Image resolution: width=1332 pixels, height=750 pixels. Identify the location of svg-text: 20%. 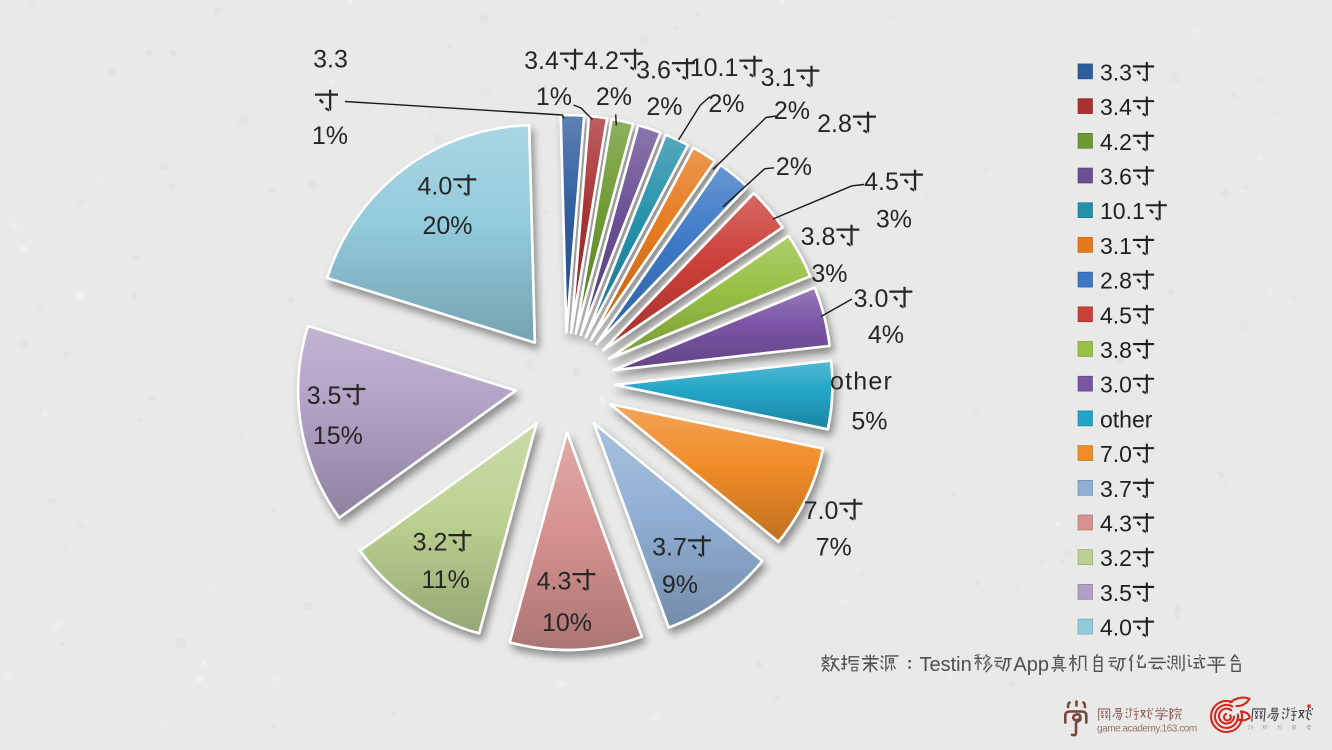
(448, 226).